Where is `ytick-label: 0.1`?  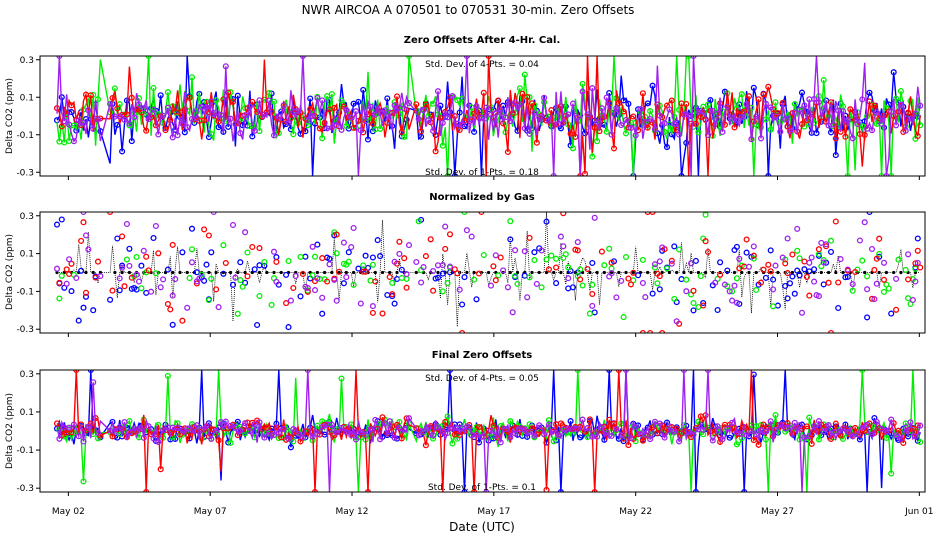
ytick-label: 0.1 is located at coordinates (27, 98).